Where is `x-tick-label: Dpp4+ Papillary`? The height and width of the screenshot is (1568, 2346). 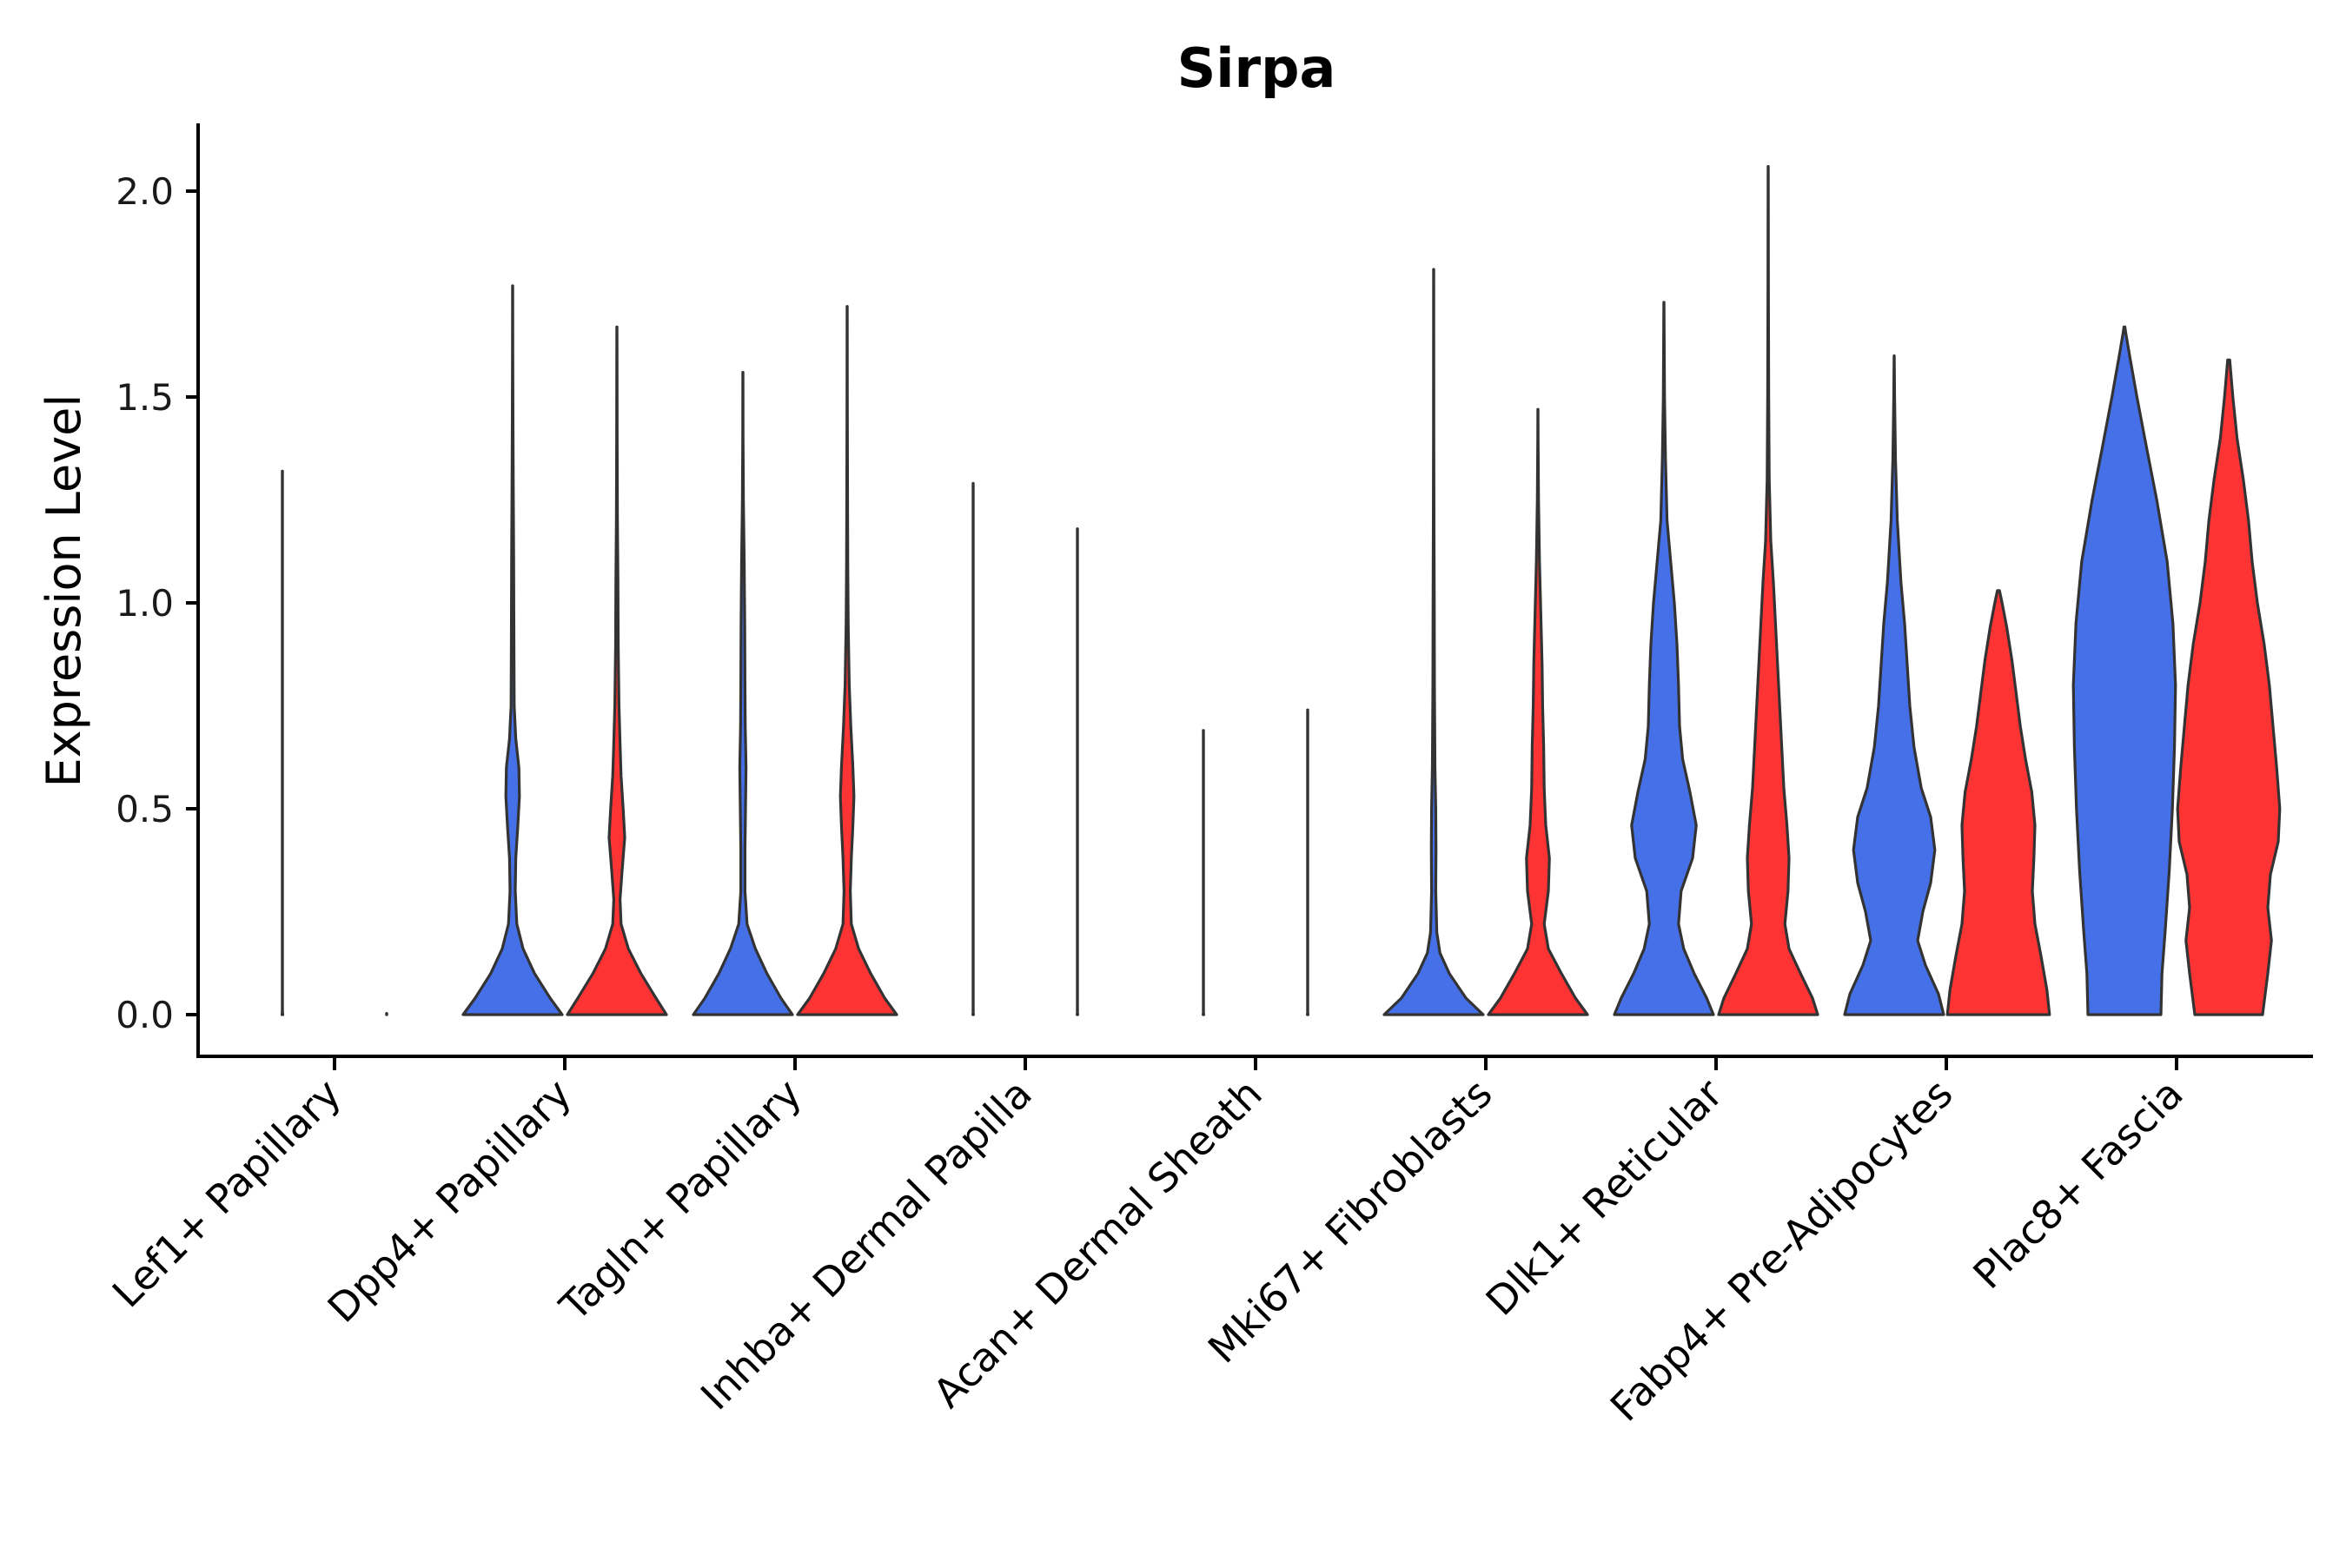
x-tick-label: Dpp4+ Papillary is located at coordinates (450, 1201).